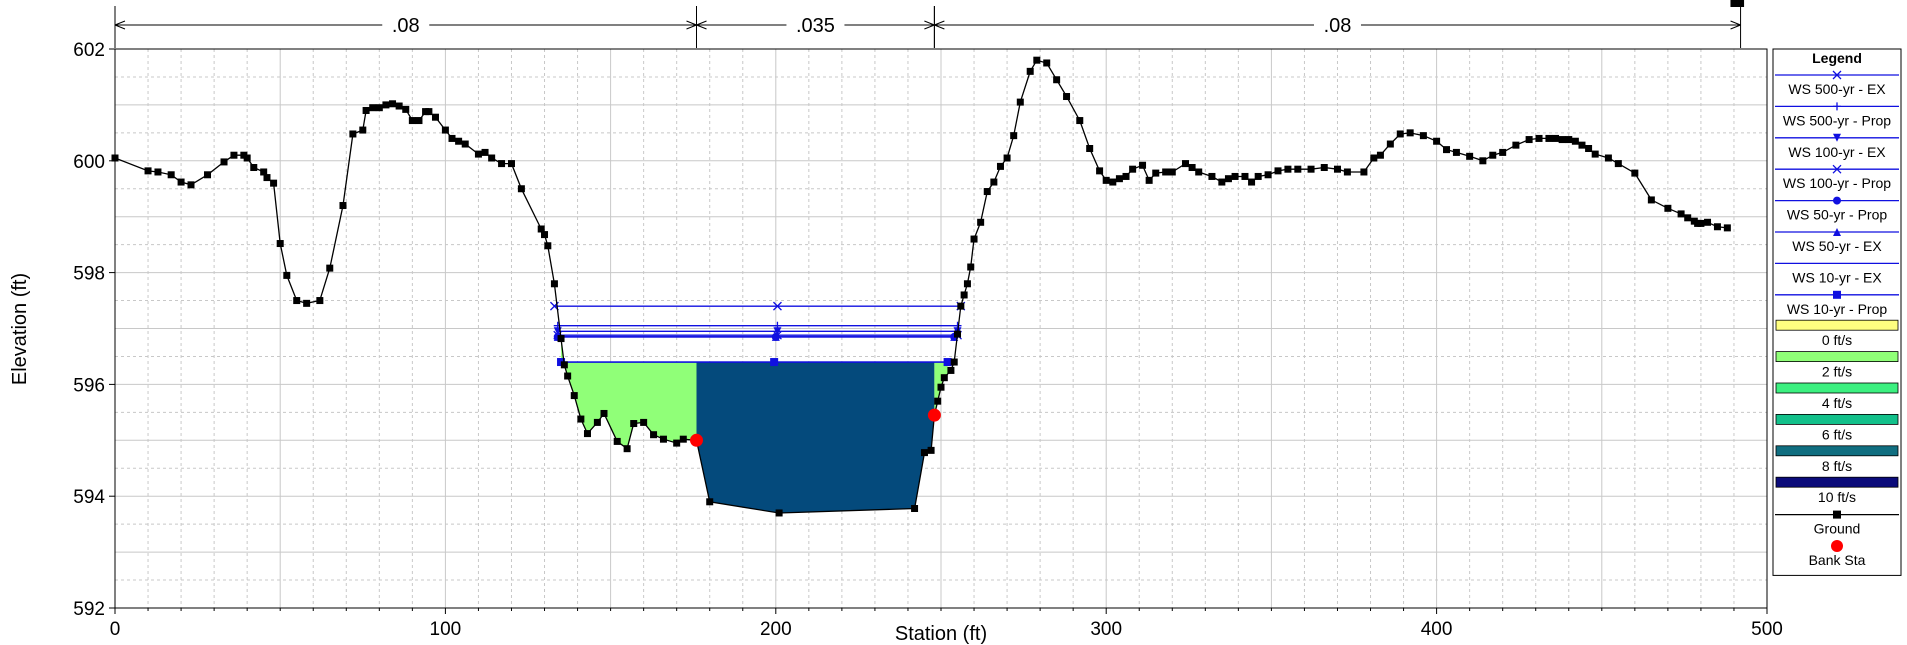 The image size is (1907, 645). I want to click on x-tick-label: 100, so click(446, 629).